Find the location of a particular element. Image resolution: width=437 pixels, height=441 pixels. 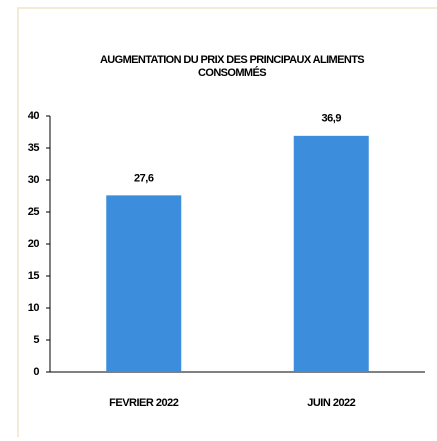

y-tick-label: 15 is located at coordinates (34, 276).